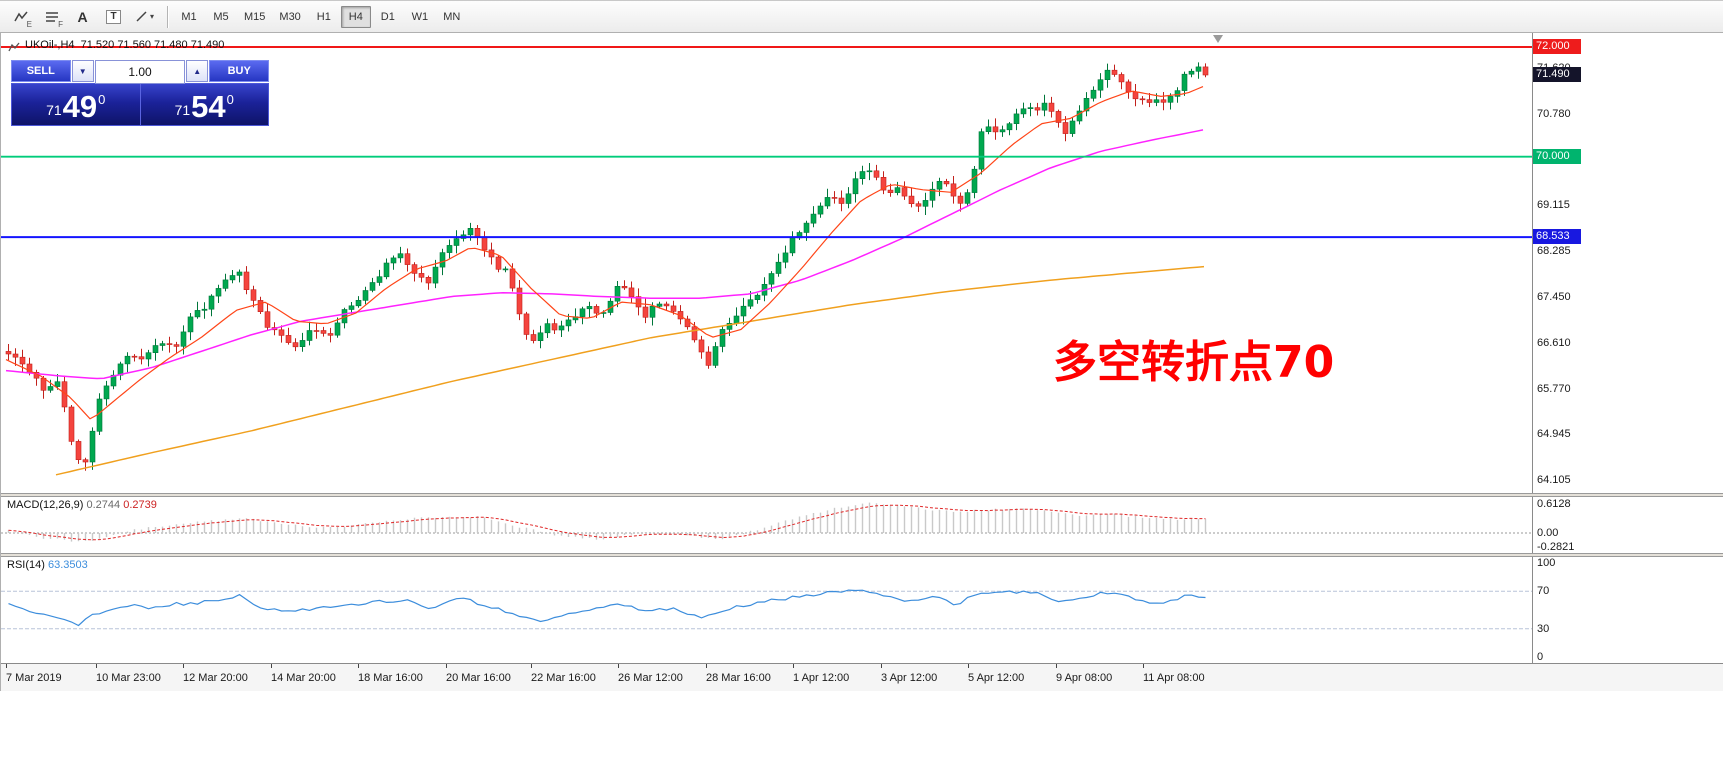 The image size is (1723, 759). I want to click on one-click-trading-panel: SELL ▼ ▲ BUY 71 49 0 71 54, so click(140, 93).